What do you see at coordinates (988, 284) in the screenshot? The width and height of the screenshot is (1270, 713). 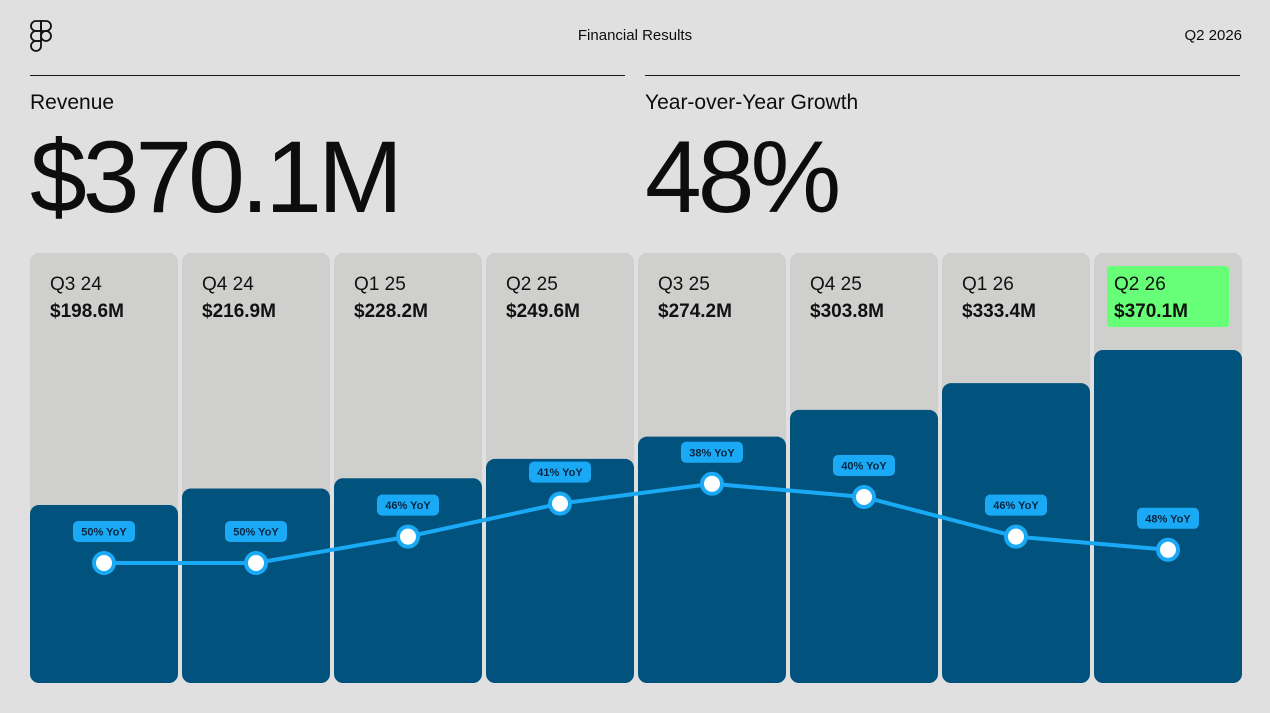 I see `quarter-label: Q1 26` at bounding box center [988, 284].